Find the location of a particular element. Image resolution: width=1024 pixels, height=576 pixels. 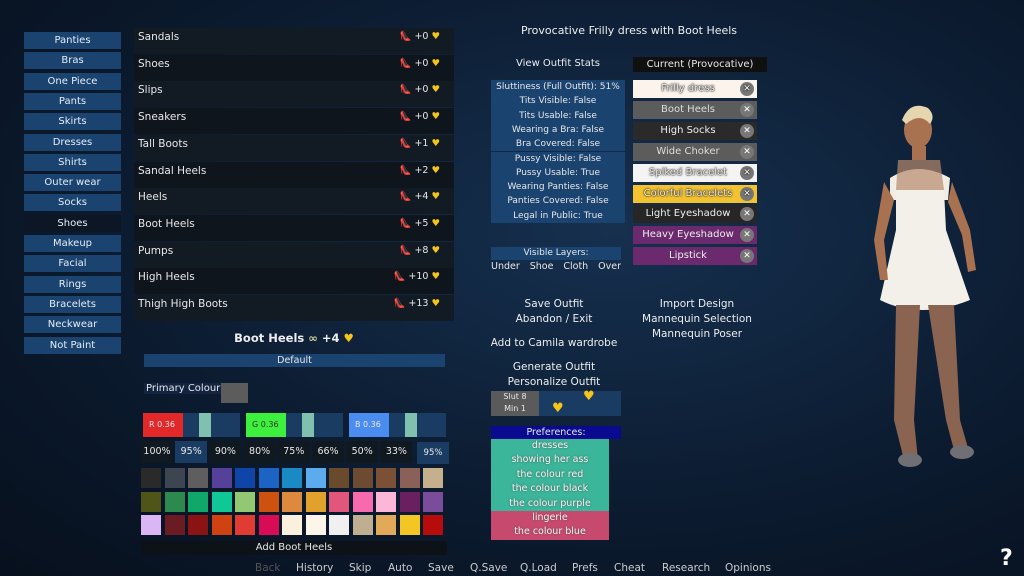

quick-menu-auto: Auto is located at coordinates (400, 568).